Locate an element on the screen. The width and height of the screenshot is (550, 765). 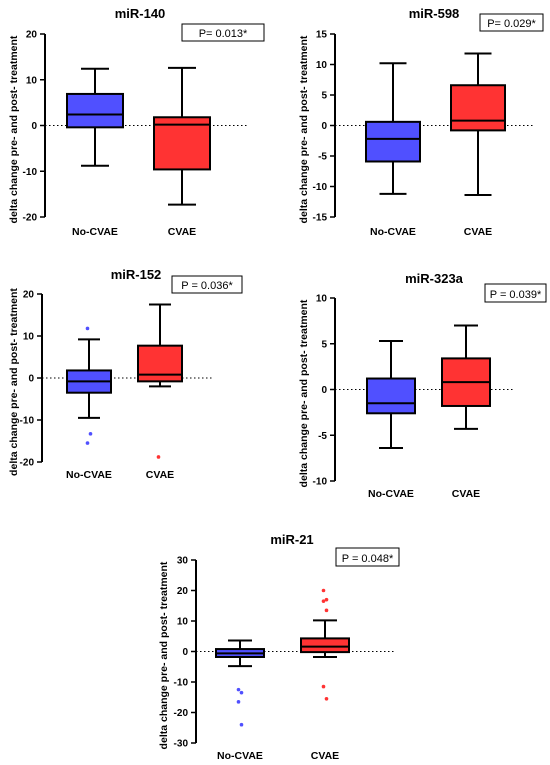
y-tick-label: 15 is located at coordinates (322, 35).